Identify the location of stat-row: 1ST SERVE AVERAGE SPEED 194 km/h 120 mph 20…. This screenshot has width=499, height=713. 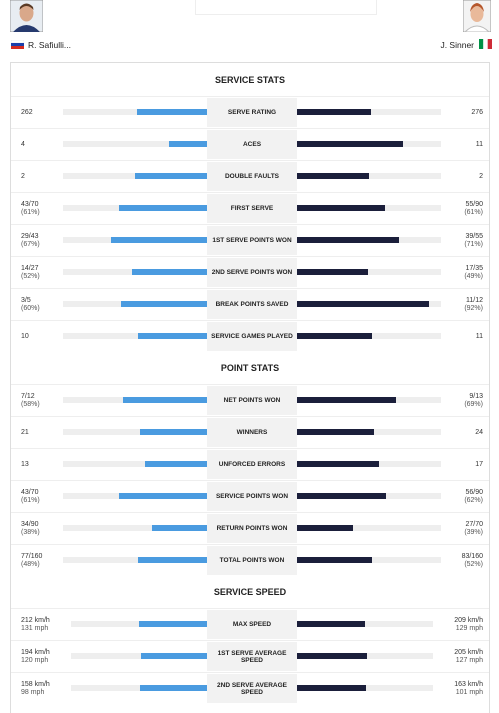
(250, 656).